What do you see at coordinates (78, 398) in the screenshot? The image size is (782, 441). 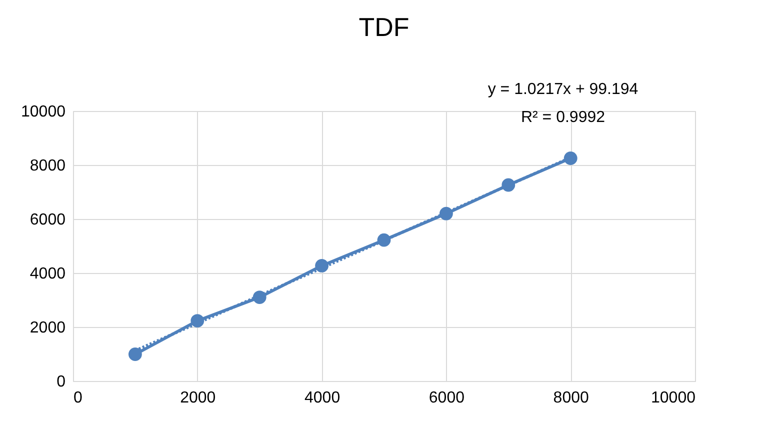 I see `x-tick-label: 0` at bounding box center [78, 398].